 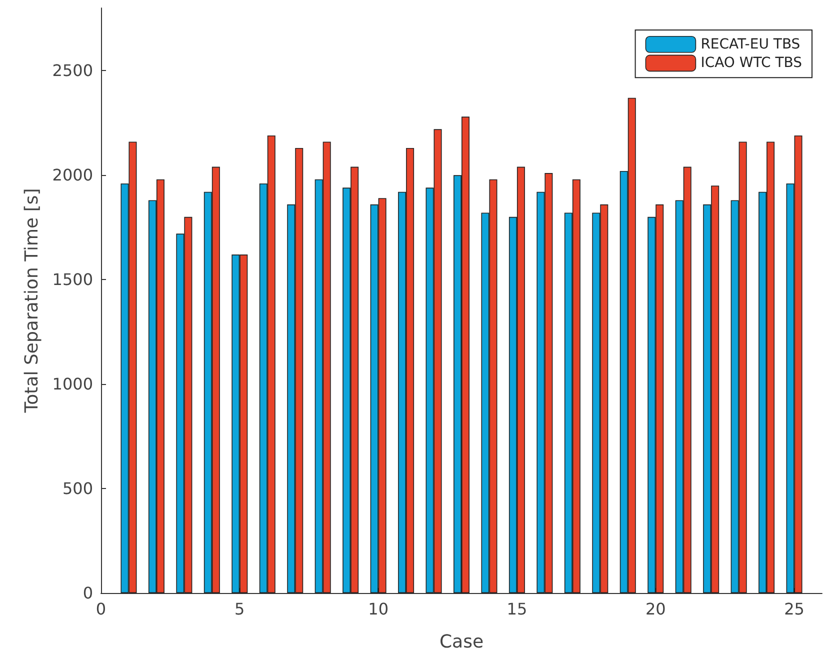 I want to click on legend-label: RECAT-EU TBS, so click(x=750, y=44).